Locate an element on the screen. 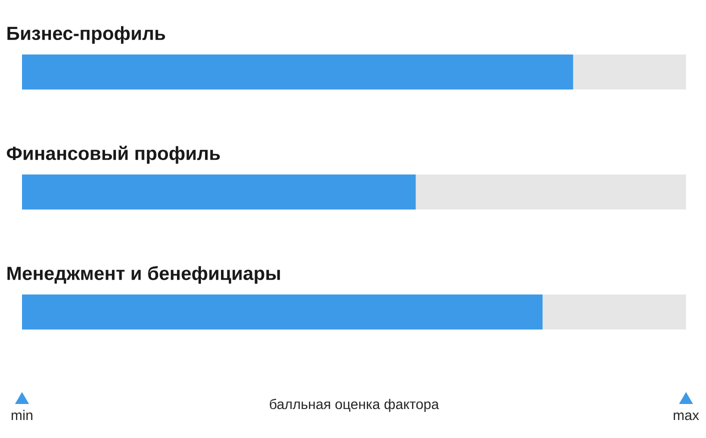  text: max is located at coordinates (687, 416).